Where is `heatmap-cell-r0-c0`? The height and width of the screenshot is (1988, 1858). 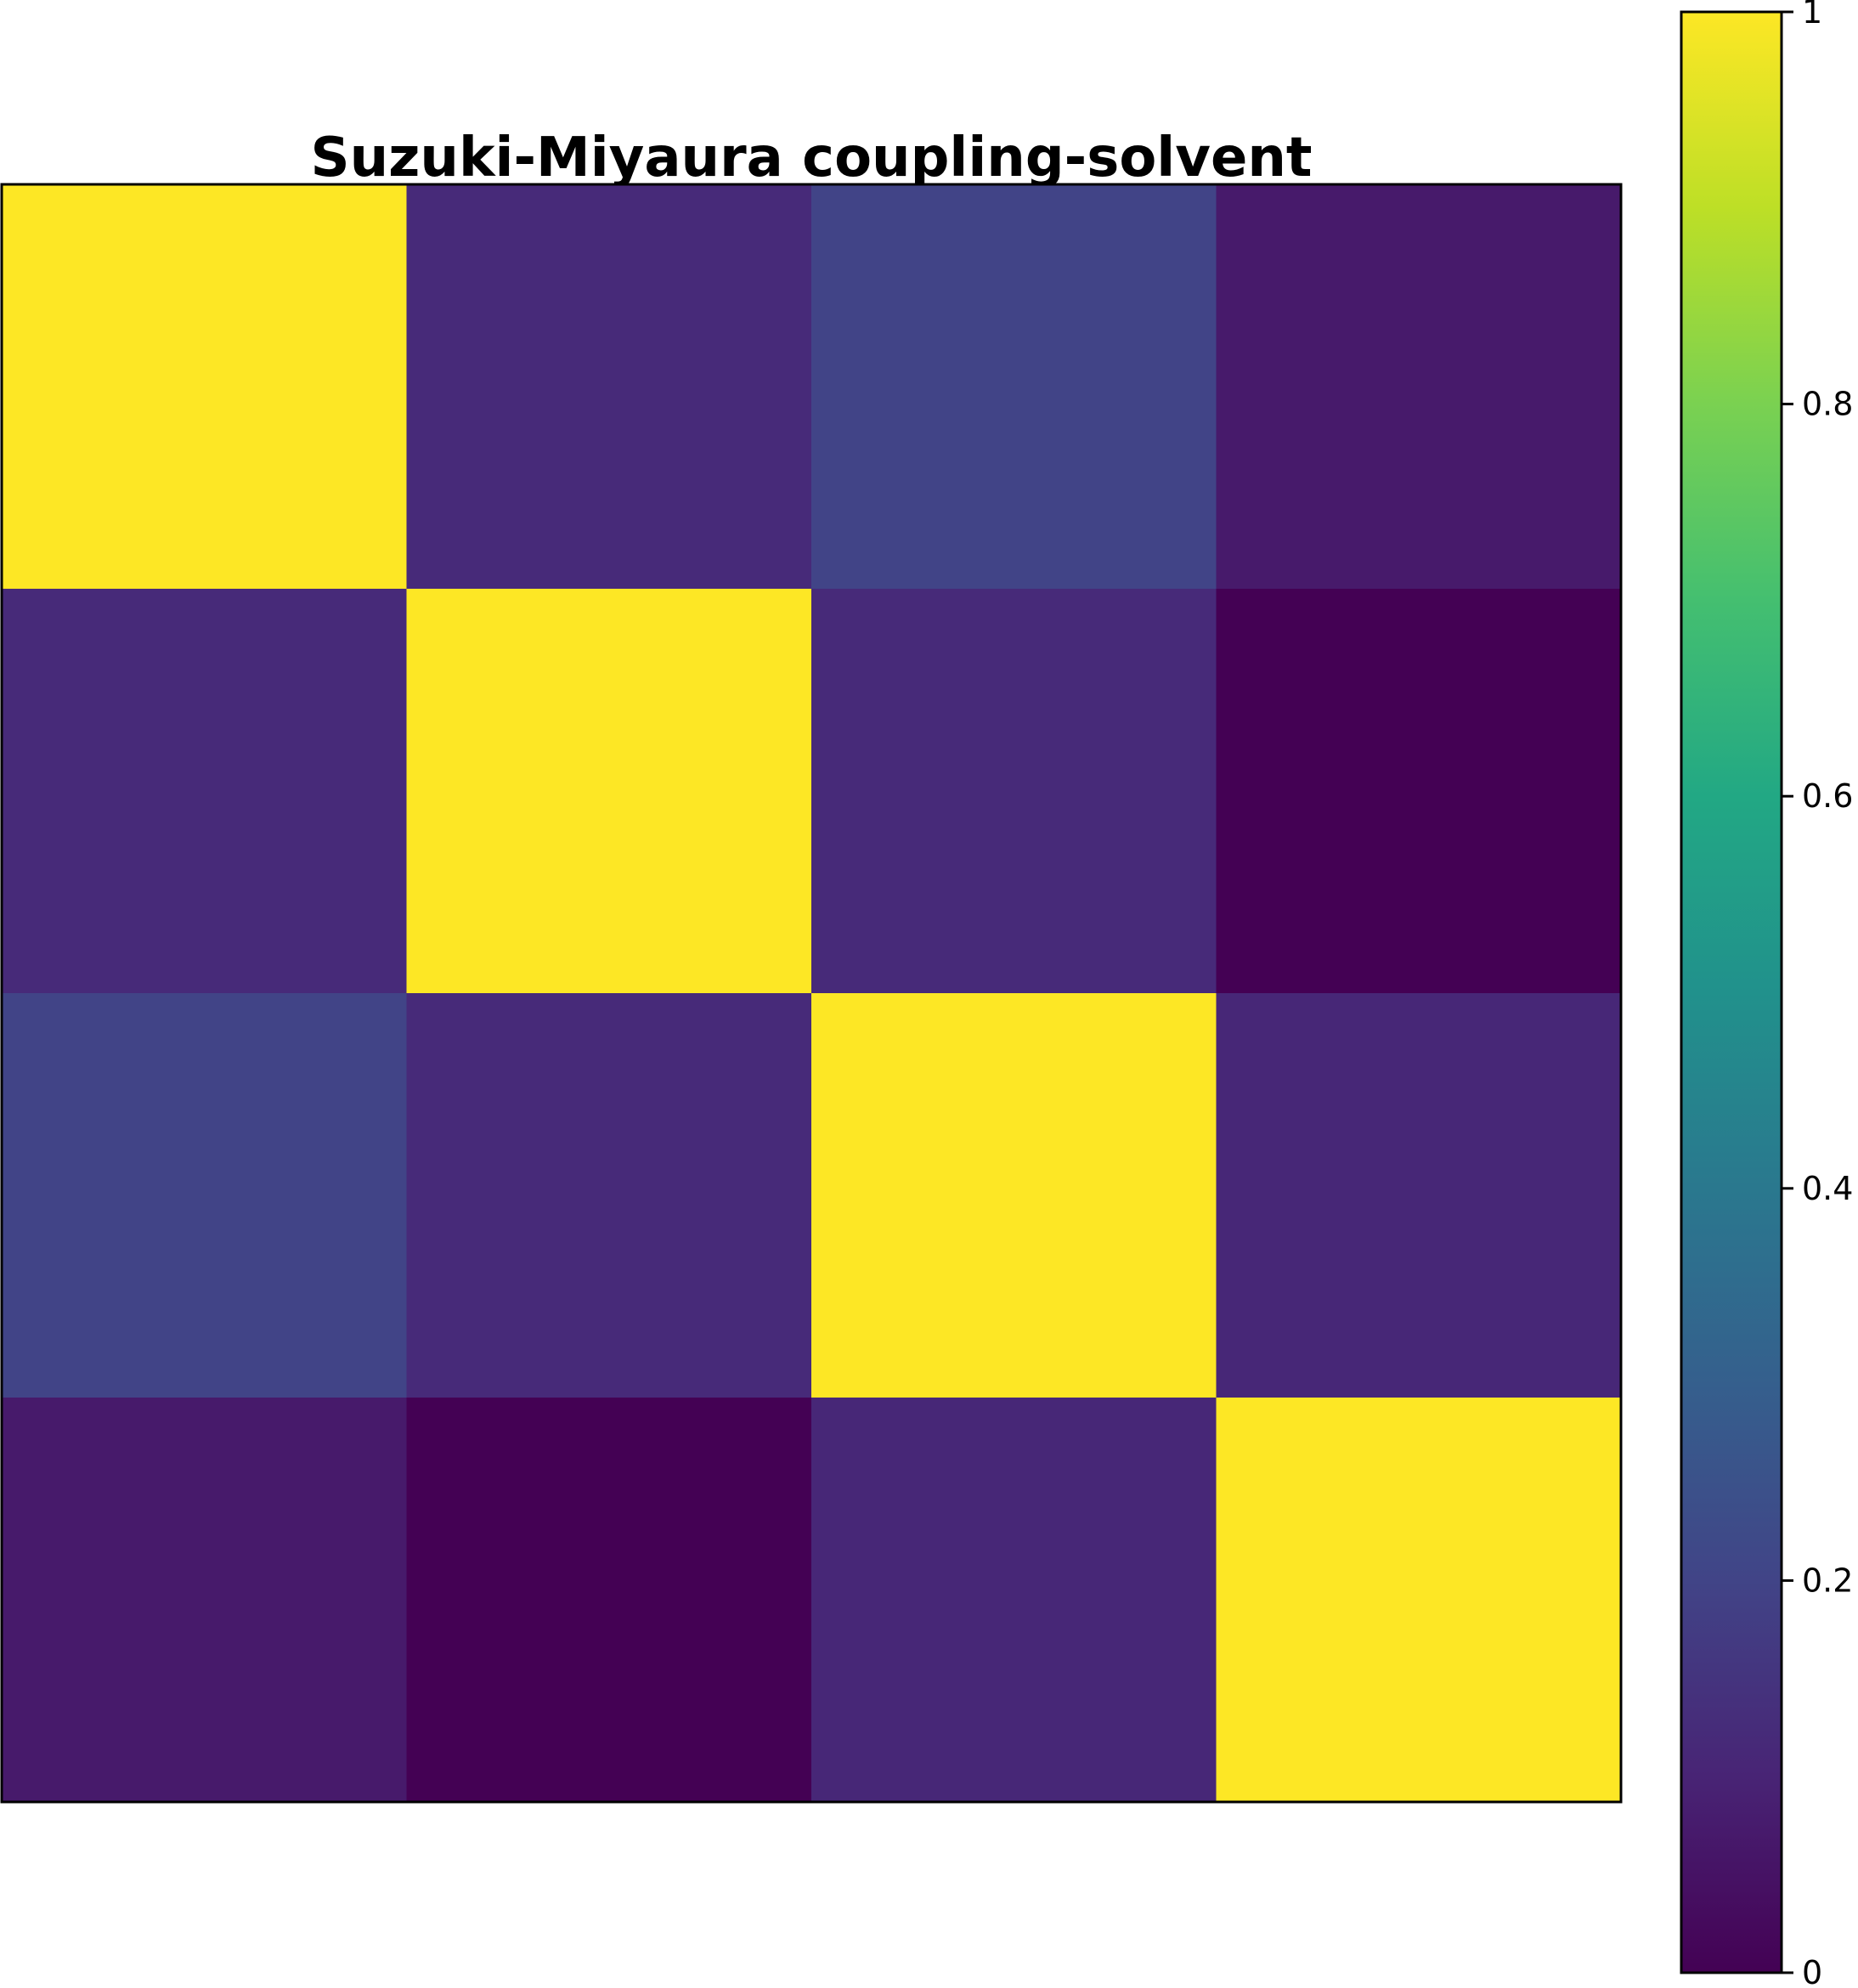 heatmap-cell-r0-c0 is located at coordinates (205, 387).